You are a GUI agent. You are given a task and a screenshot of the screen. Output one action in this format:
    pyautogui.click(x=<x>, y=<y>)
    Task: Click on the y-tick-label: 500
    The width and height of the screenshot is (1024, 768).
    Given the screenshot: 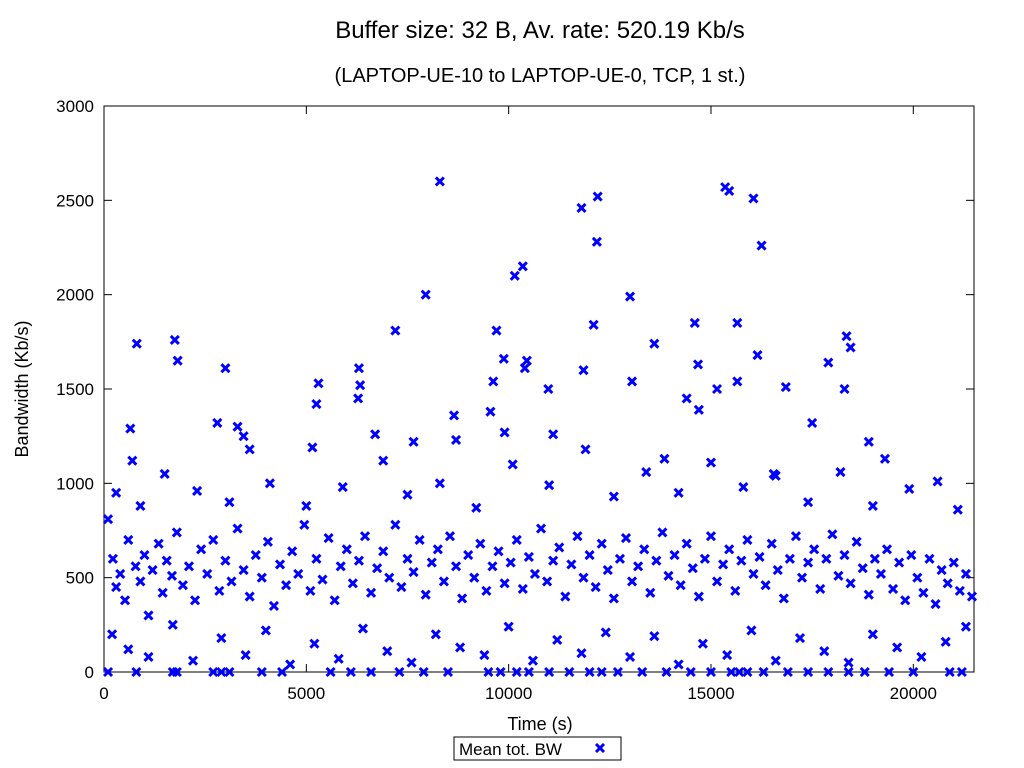 What is the action you would take?
    pyautogui.click(x=80, y=578)
    